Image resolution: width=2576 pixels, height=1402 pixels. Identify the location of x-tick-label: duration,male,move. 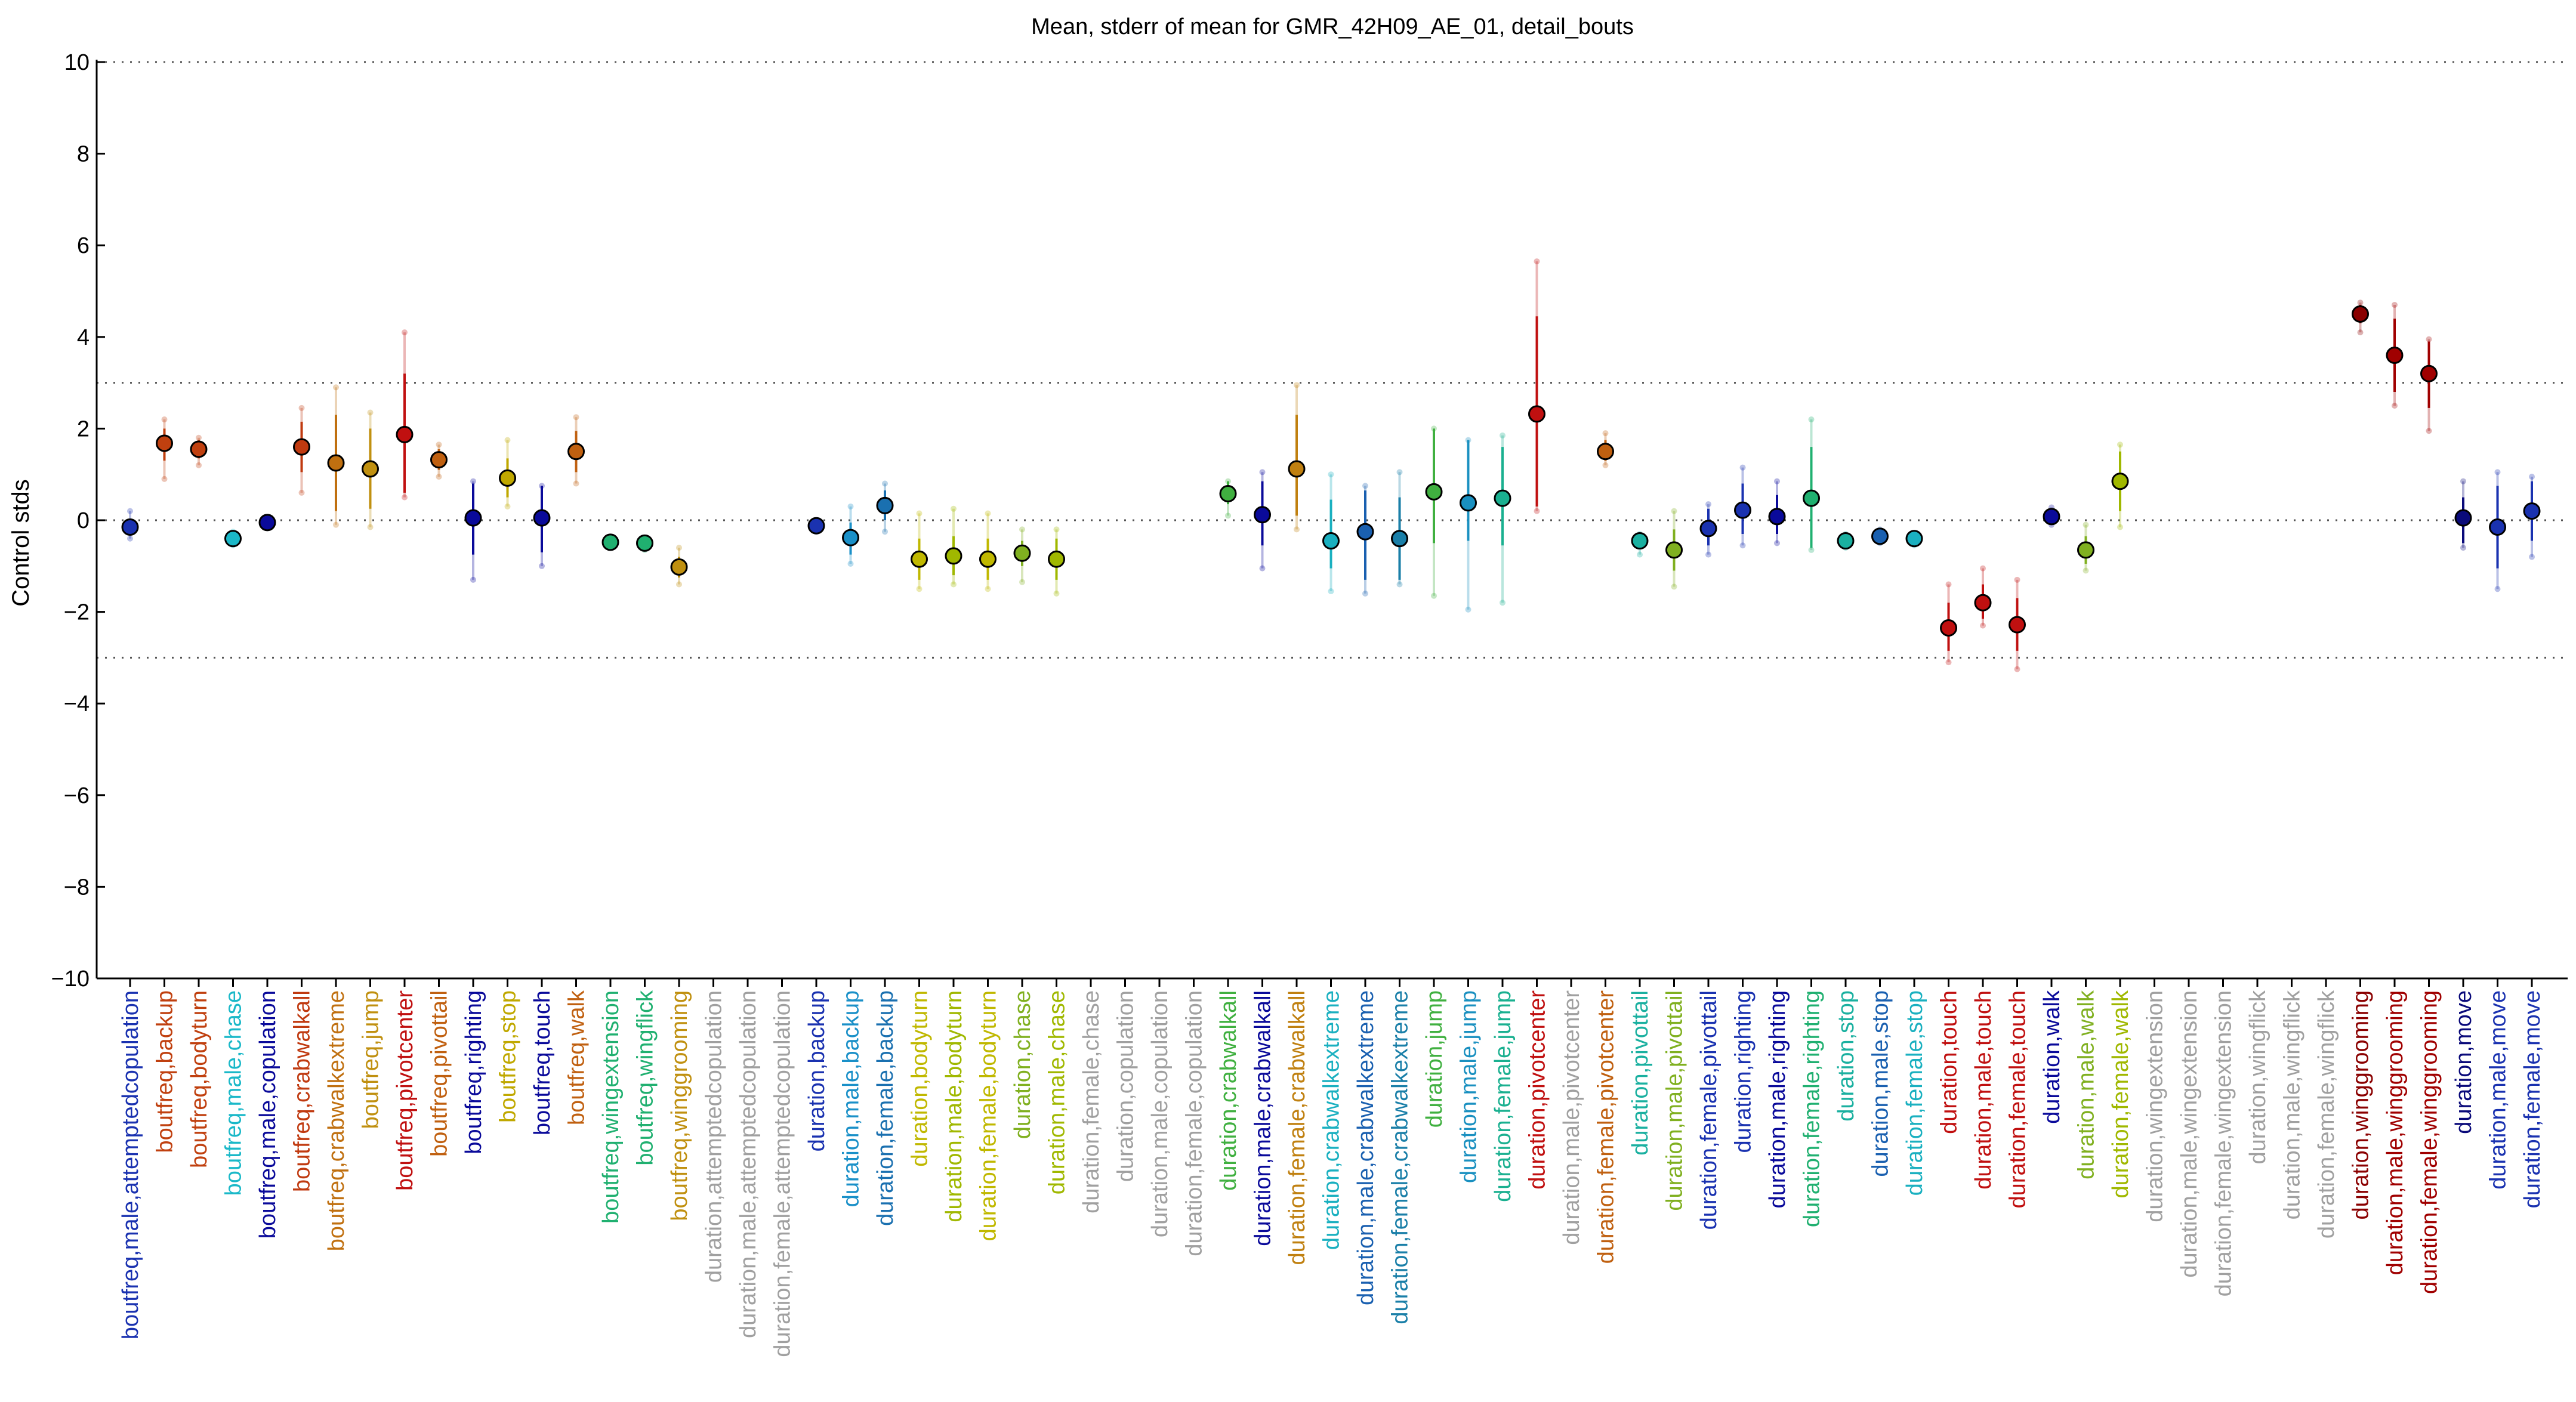
(2498, 1090).